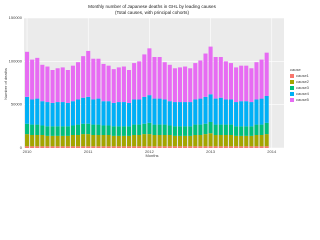 The width and height of the screenshot is (320, 240). What do you see at coordinates (303, 81) in the screenshot?
I see `legend-label: cause2` at bounding box center [303, 81].